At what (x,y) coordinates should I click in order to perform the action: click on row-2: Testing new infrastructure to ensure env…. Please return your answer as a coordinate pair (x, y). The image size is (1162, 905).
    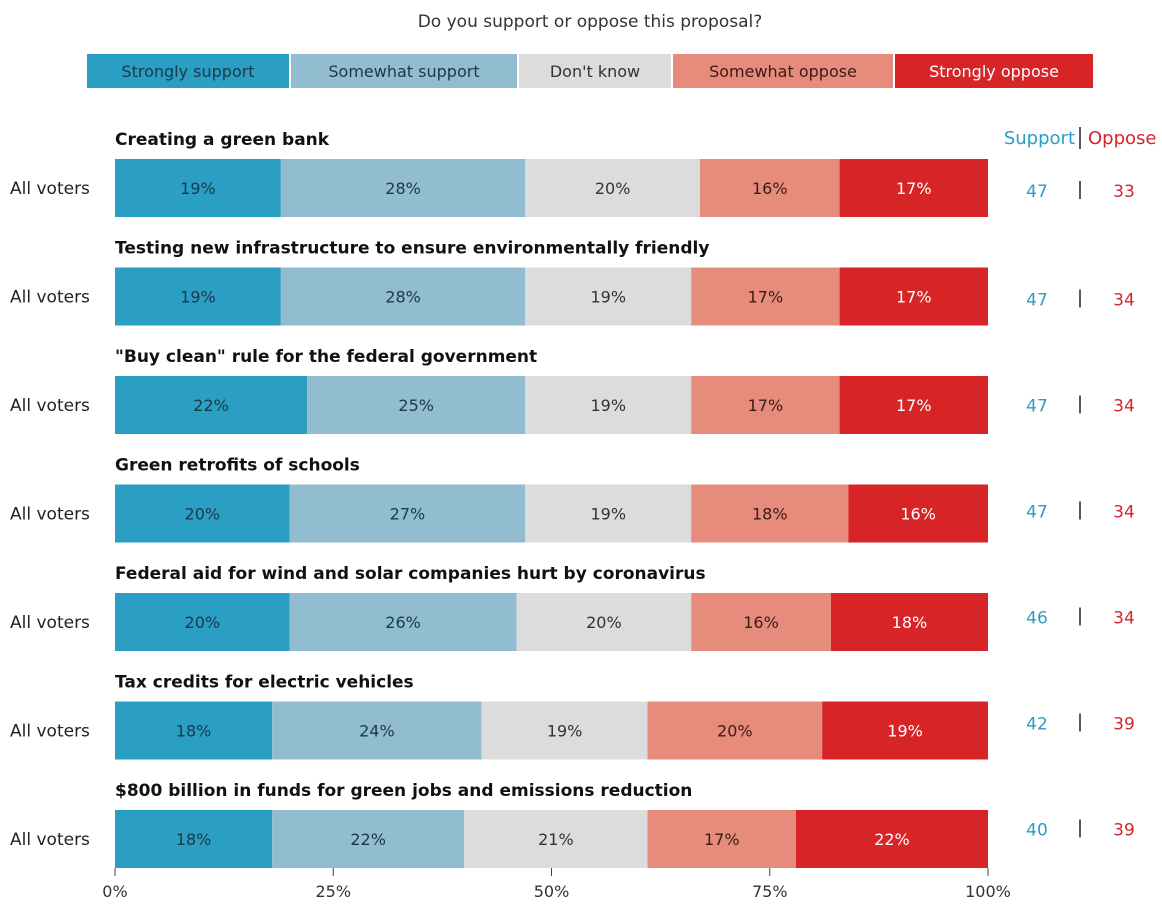
    Looking at the image, I should click on (572, 282).